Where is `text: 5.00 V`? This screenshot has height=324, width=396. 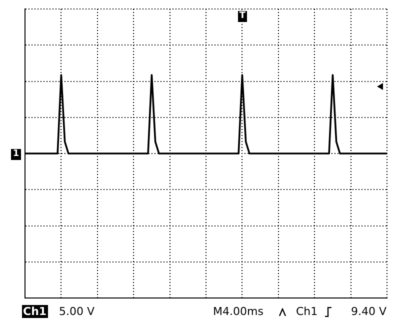 text: 5.00 V is located at coordinates (77, 311).